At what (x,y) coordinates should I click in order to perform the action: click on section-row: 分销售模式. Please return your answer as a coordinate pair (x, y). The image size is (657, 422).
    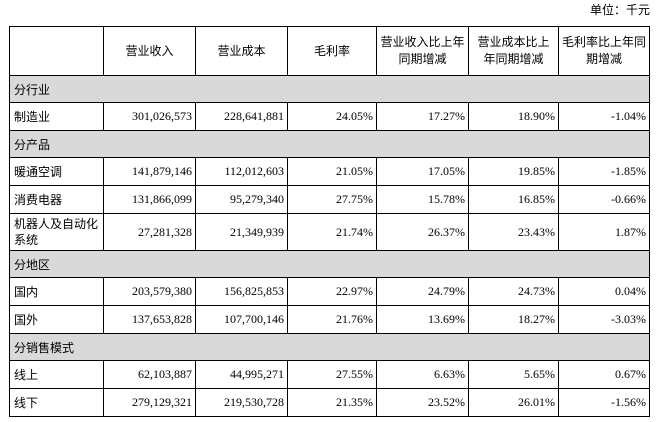
    Looking at the image, I should click on (329, 347).